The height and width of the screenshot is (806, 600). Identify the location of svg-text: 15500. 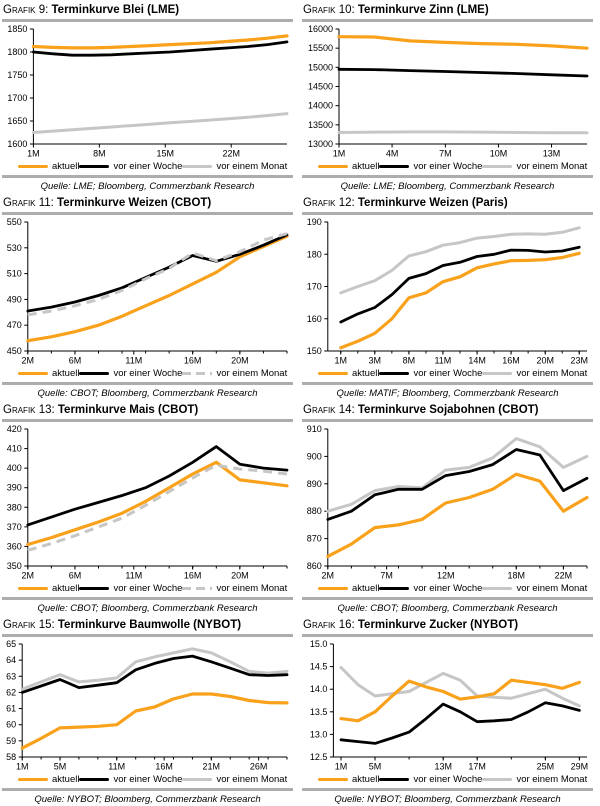
(320, 48).